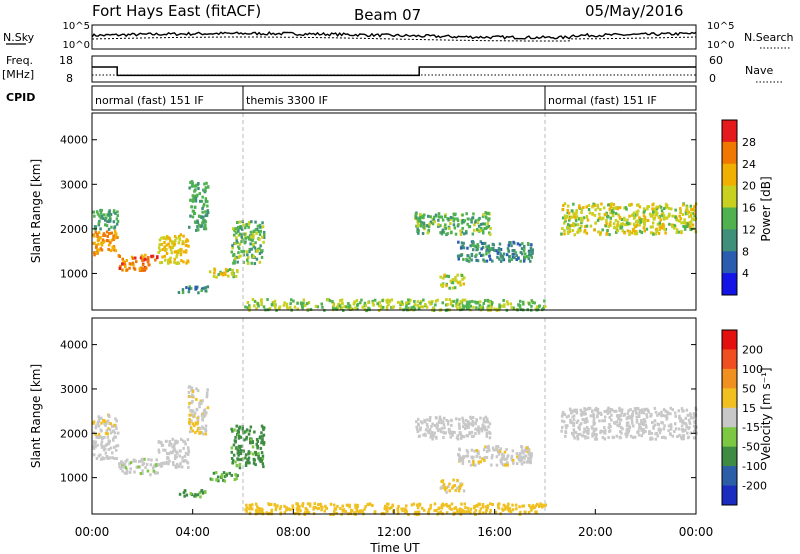 The width and height of the screenshot is (800, 554). What do you see at coordinates (754, 466) in the screenshot?
I see `velocity-colorbar-tick: -100` at bounding box center [754, 466].